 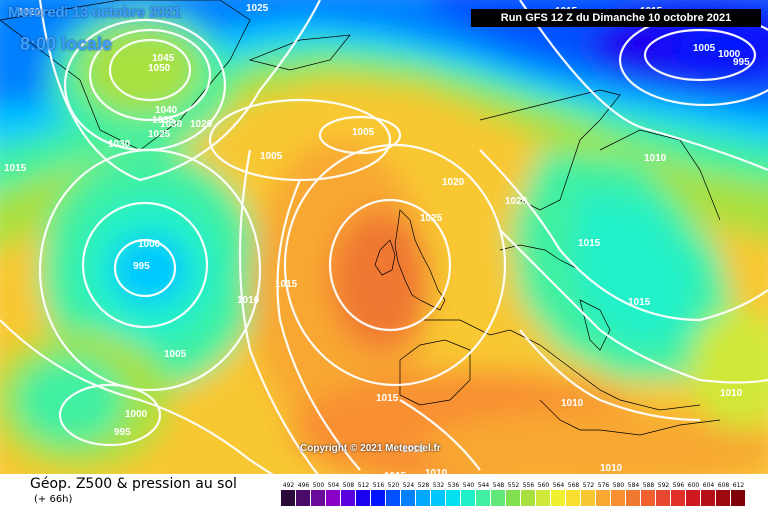 What do you see at coordinates (634, 485) in the screenshot?
I see `legend-value: 584` at bounding box center [634, 485].